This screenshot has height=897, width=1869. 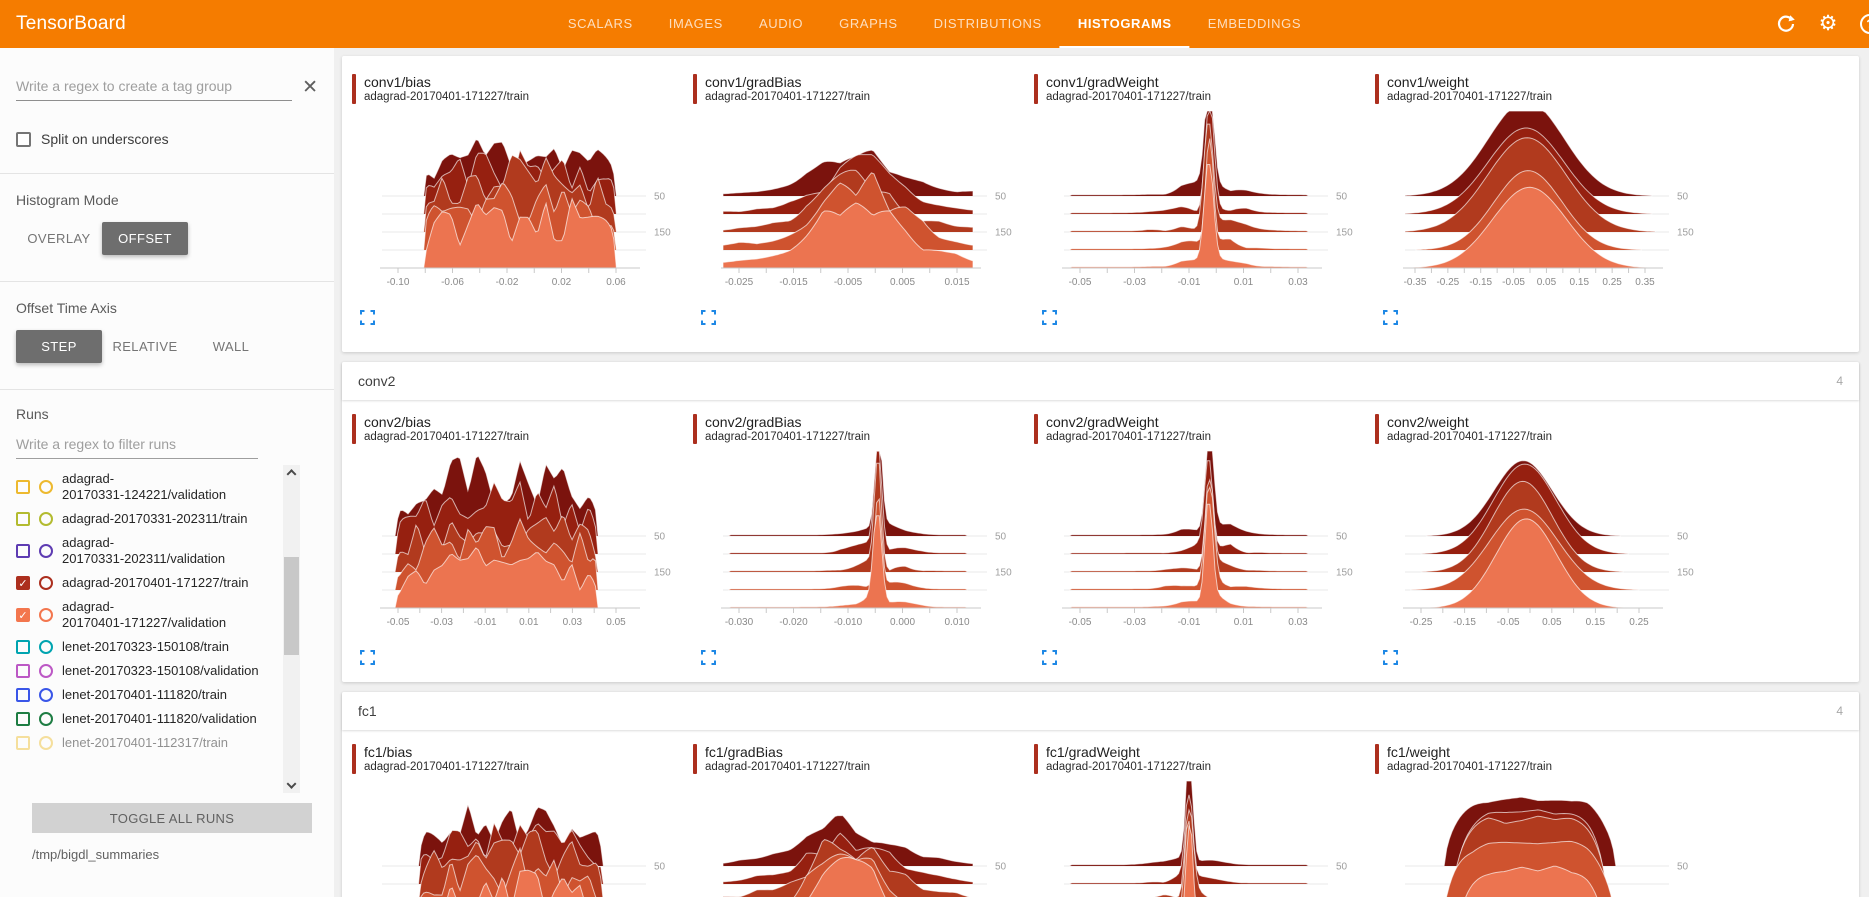 What do you see at coordinates (1100, 711) in the screenshot?
I see `category-header-fc1: fc1 4` at bounding box center [1100, 711].